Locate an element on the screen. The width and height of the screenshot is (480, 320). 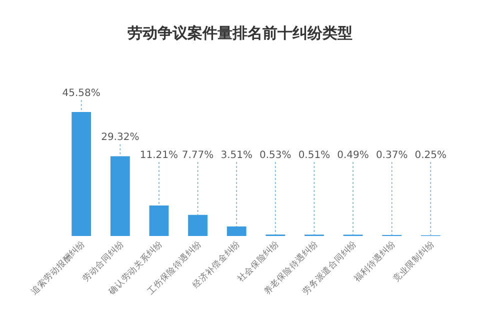
data-label: 7.77% is located at coordinates (198, 155).